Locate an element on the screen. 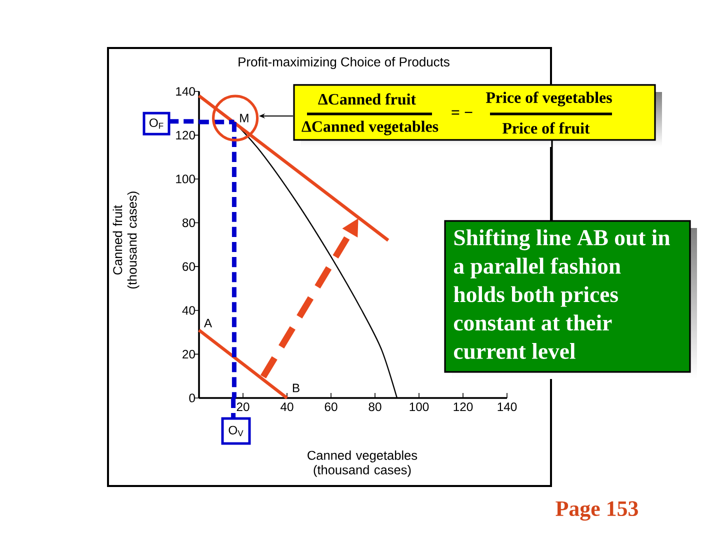 This screenshot has width=720, height=540. y-tick-label: 120 is located at coordinates (186, 135).